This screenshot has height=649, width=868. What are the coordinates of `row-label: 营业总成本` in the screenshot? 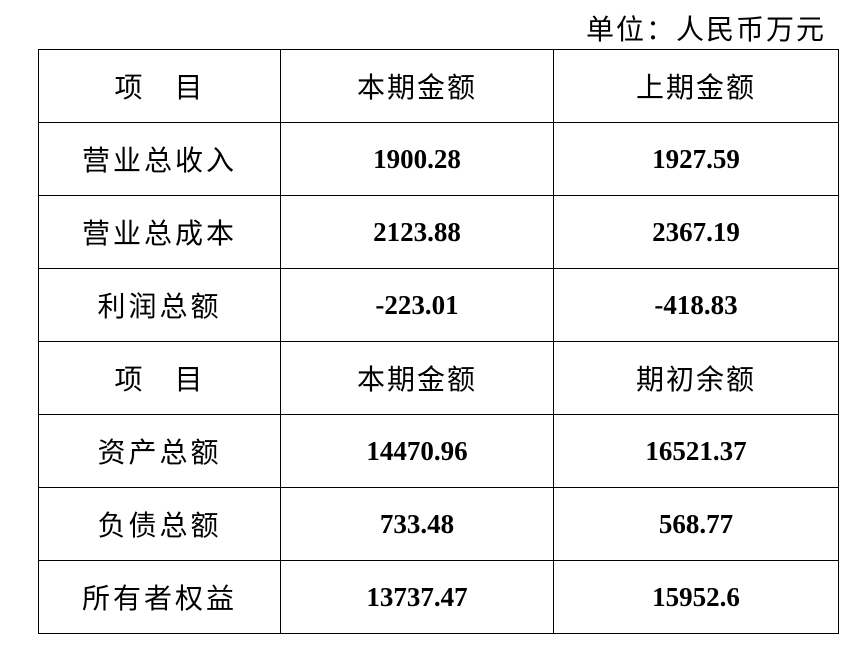 It's located at (159, 232).